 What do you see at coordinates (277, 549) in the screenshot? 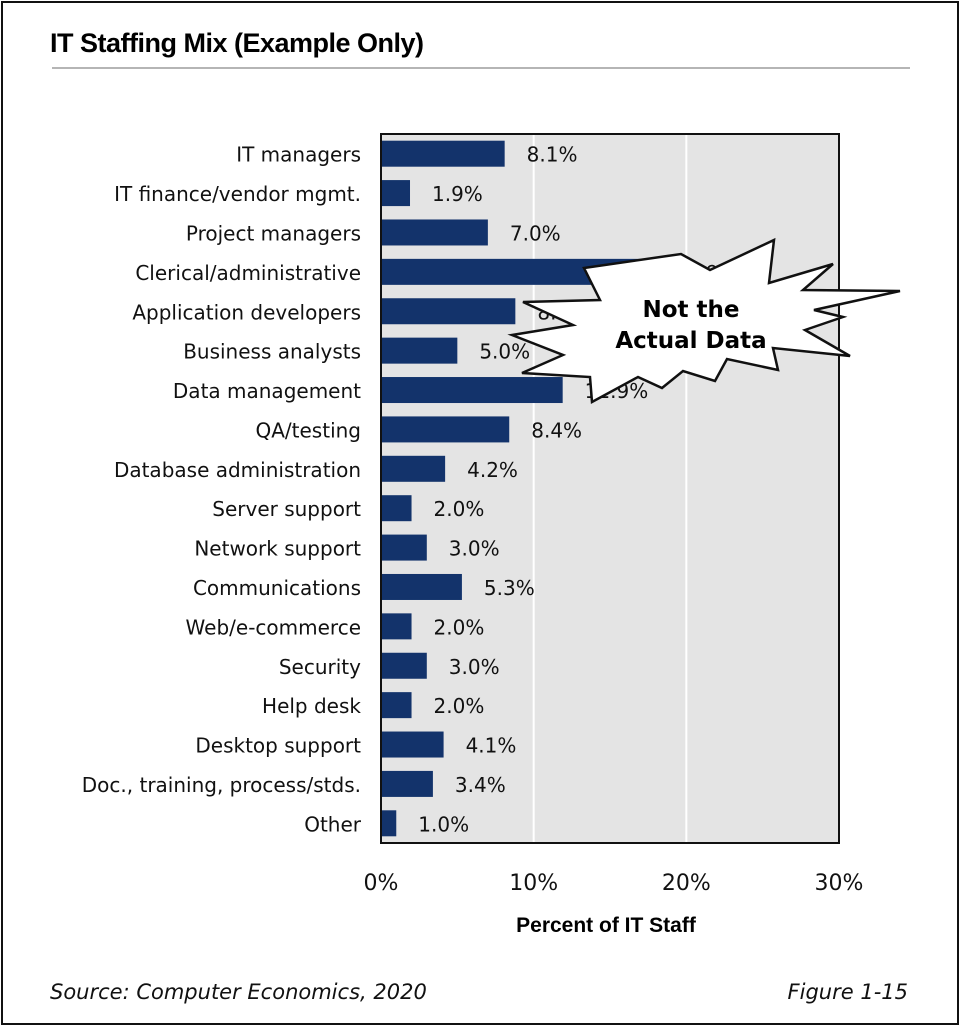
I see `category-label: Network support` at bounding box center [277, 549].